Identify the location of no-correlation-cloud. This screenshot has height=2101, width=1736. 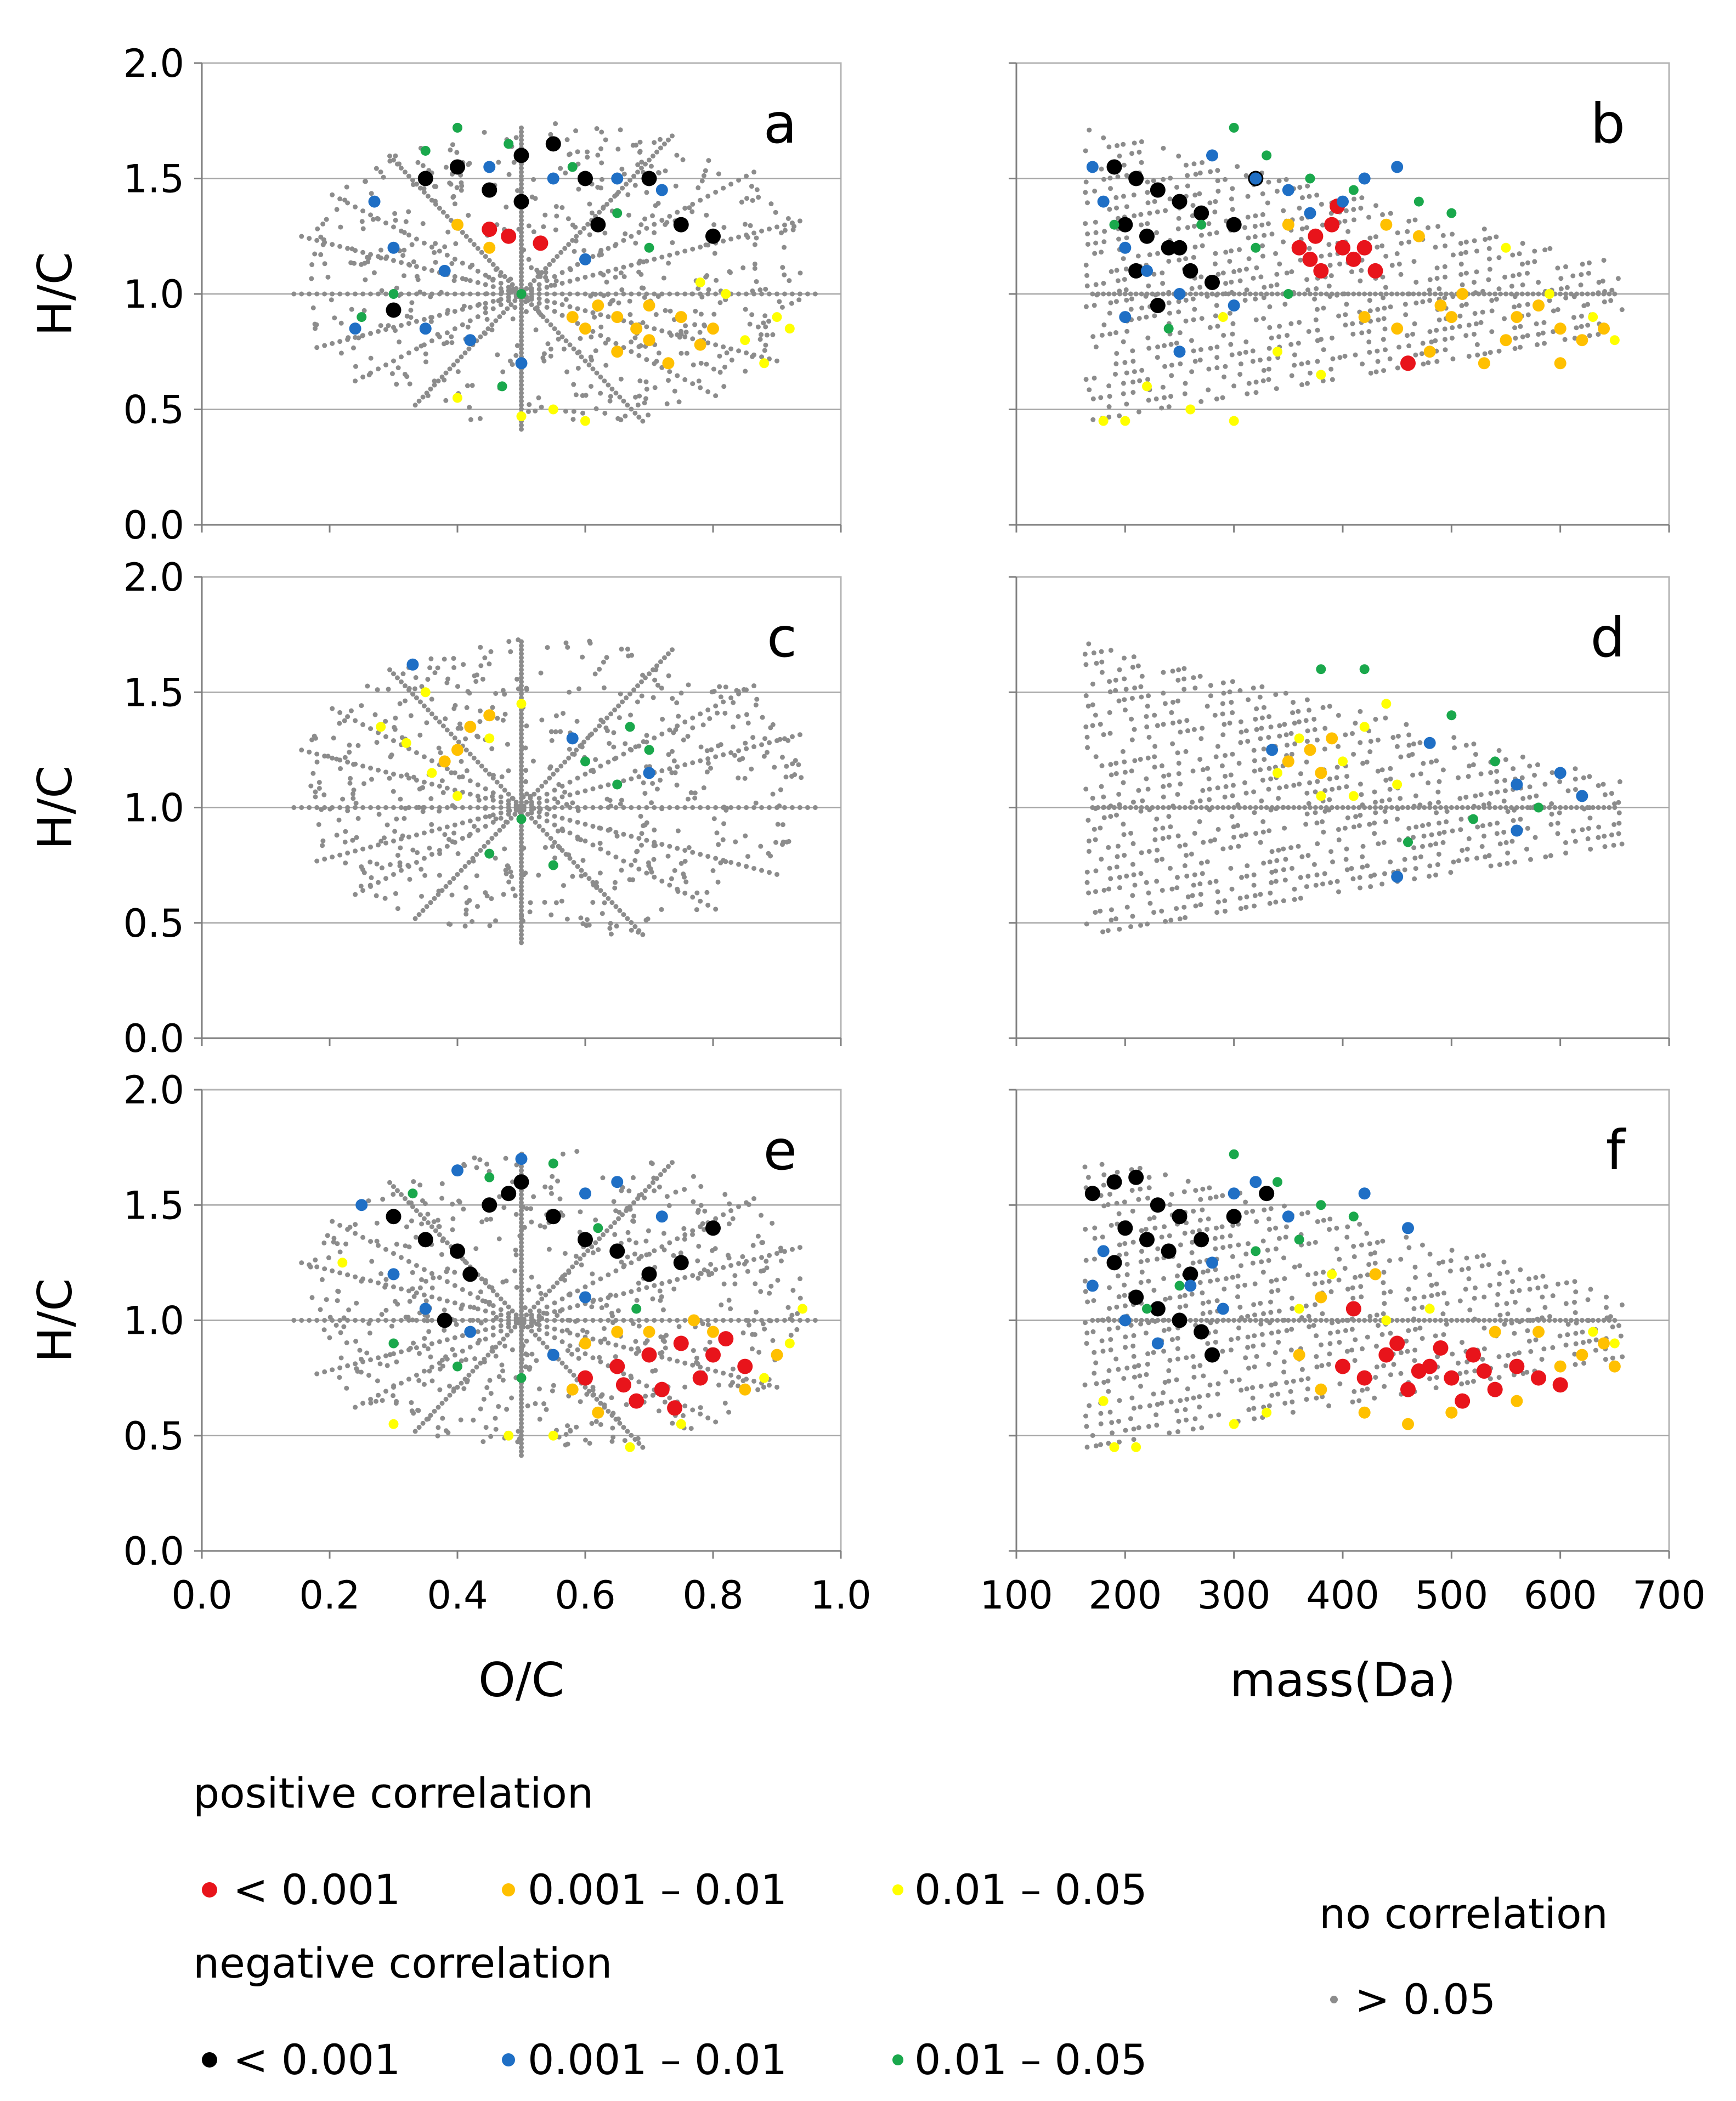
(554, 791).